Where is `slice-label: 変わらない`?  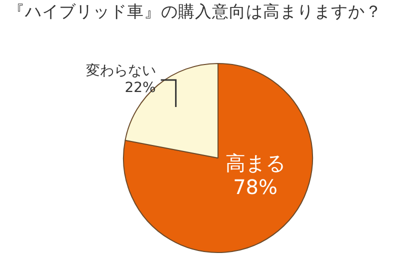 slice-label: 変わらない is located at coordinates (121, 71).